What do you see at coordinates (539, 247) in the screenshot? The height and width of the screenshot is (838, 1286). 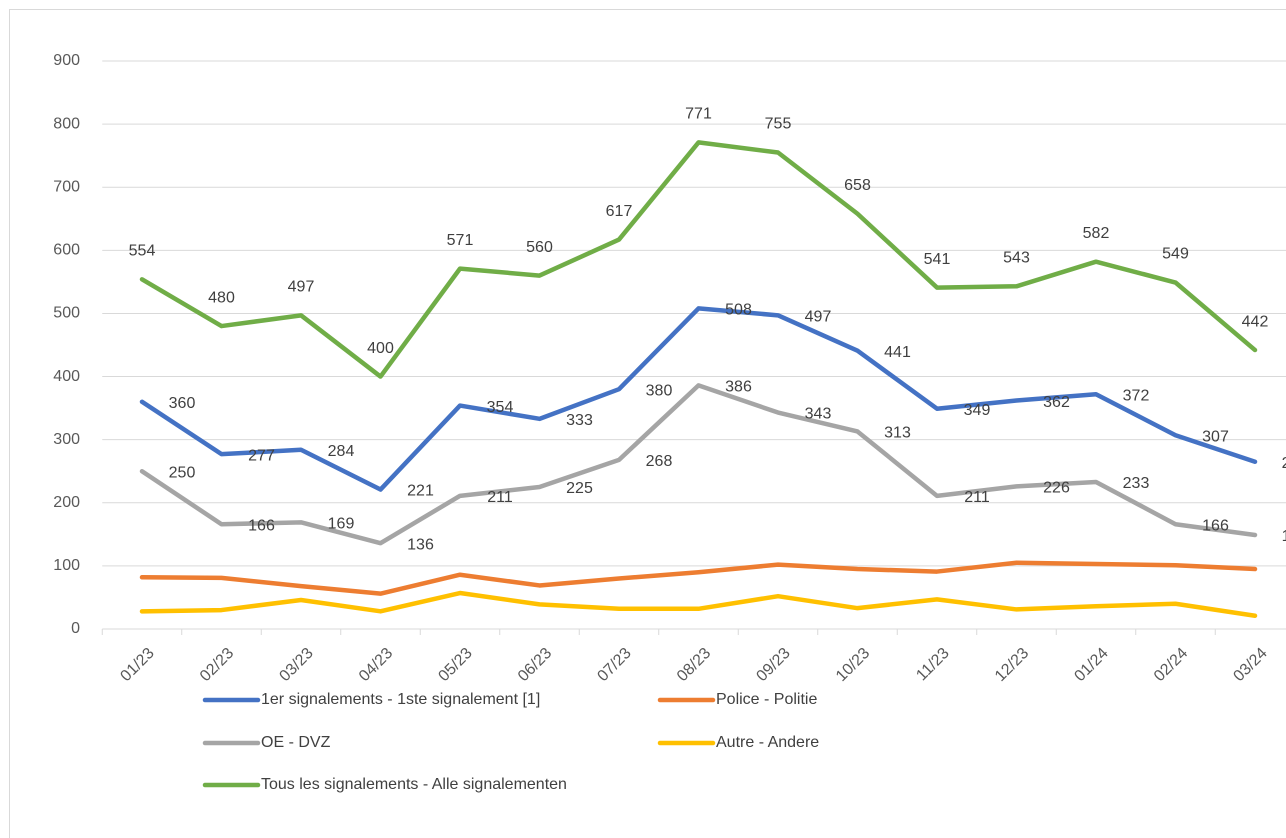 I see `data-label: 560` at bounding box center [539, 247].